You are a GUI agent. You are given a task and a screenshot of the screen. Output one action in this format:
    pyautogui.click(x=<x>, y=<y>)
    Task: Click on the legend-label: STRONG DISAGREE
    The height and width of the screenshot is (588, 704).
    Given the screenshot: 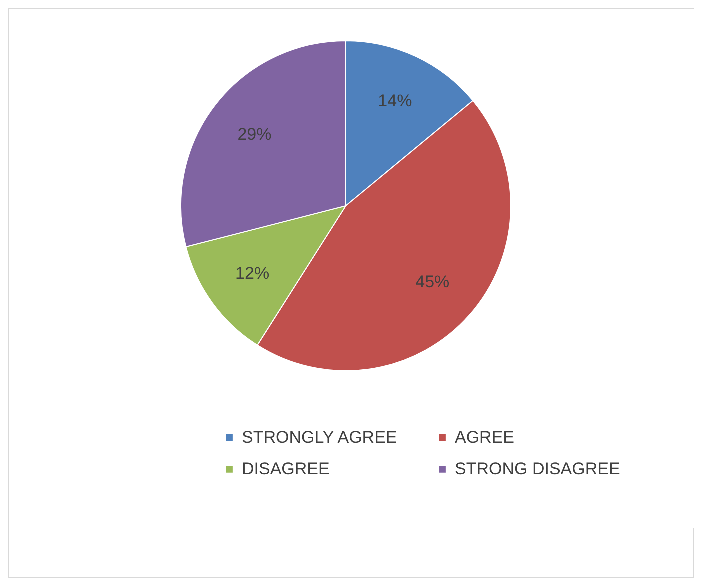 What is the action you would take?
    pyautogui.click(x=537, y=469)
    